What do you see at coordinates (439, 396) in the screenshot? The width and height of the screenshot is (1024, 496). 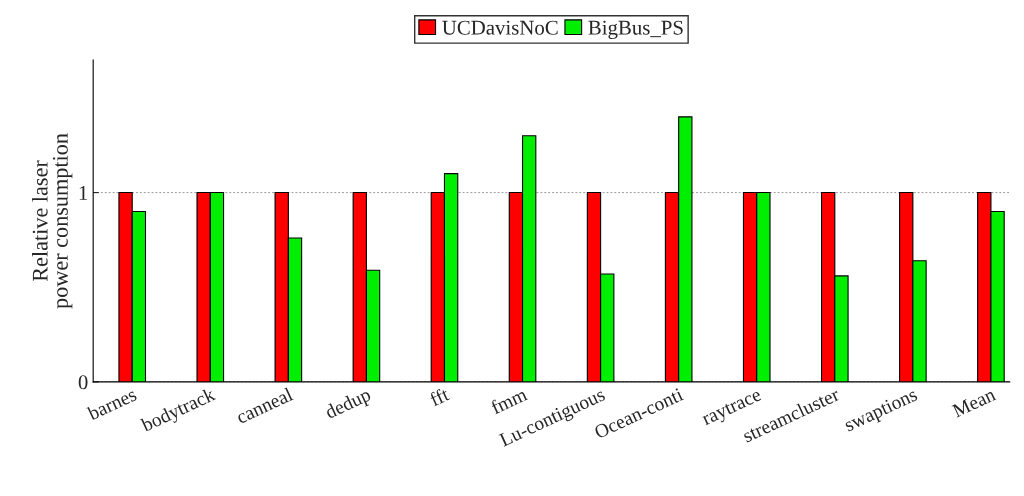 I see `x-tick-label: fft` at bounding box center [439, 396].